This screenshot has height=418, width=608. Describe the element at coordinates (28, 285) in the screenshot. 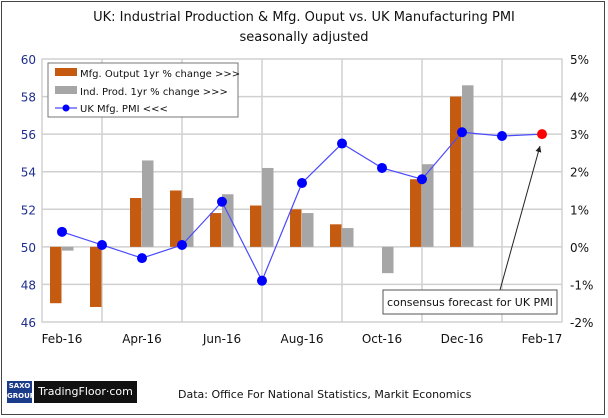

I see `left-axis-tick-label: 48` at that location.